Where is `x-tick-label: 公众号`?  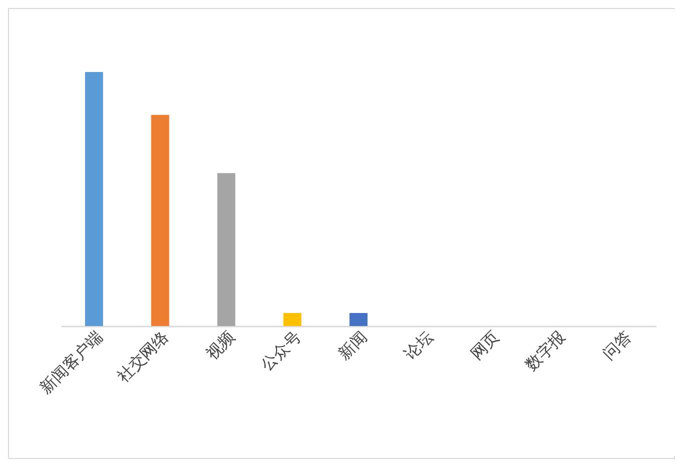
x-tick-label: 公众号 is located at coordinates (280, 350).